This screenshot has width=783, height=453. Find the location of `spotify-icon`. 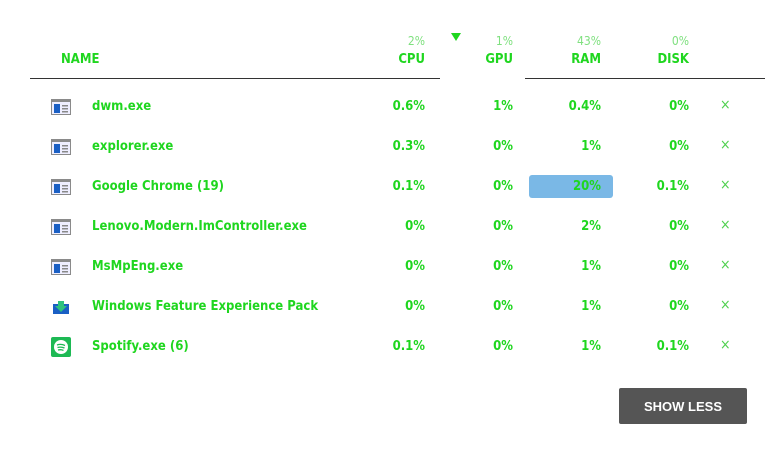

spotify-icon is located at coordinates (61, 347).